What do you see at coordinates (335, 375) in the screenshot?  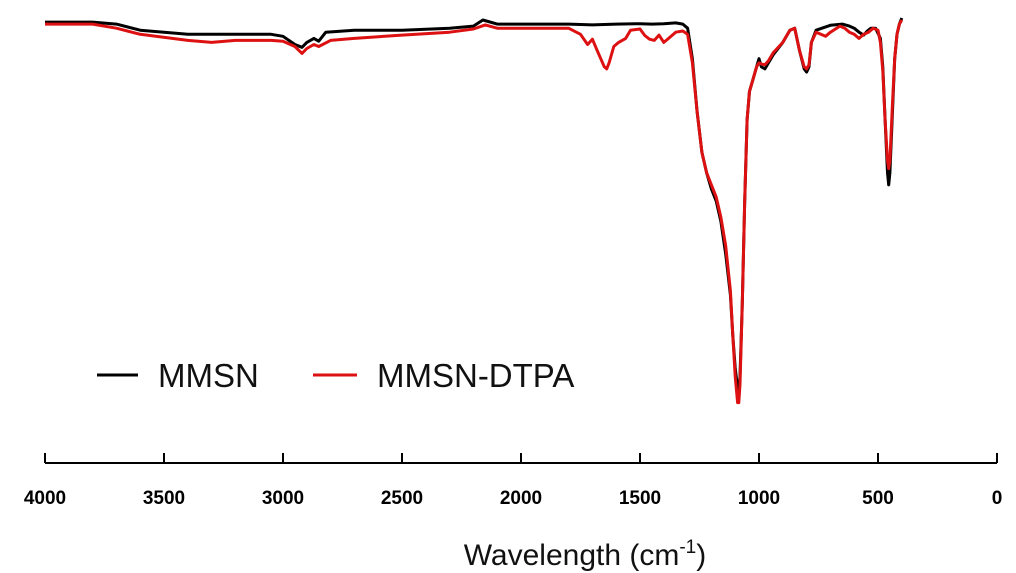 I see `legend: MMSN MMSN-DTPA` at bounding box center [335, 375].